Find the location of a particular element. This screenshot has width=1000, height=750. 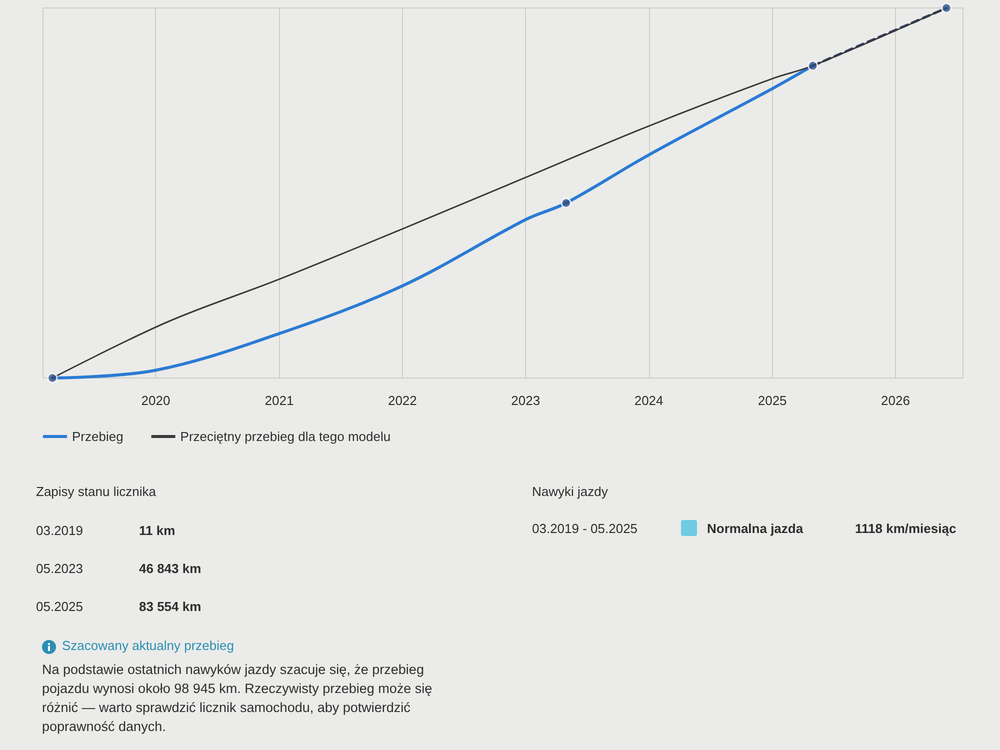

x-tick-label: 2020 is located at coordinates (155, 400).